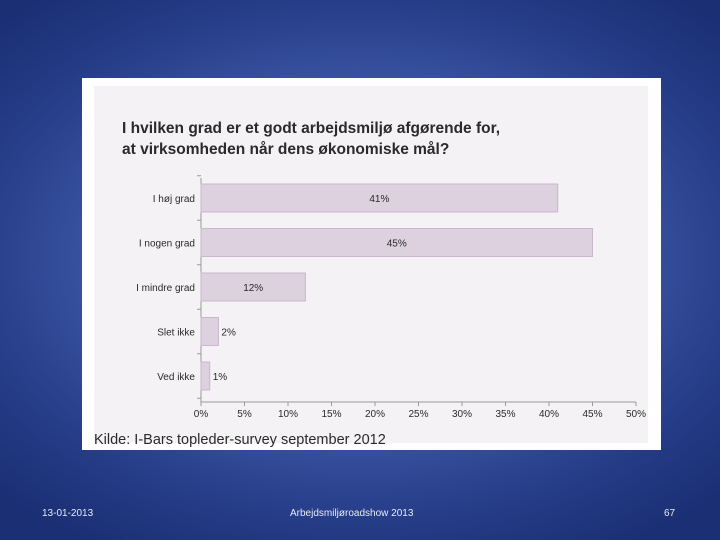  What do you see at coordinates (201, 414) in the screenshot?
I see `x-tick-label: 0%` at bounding box center [201, 414].